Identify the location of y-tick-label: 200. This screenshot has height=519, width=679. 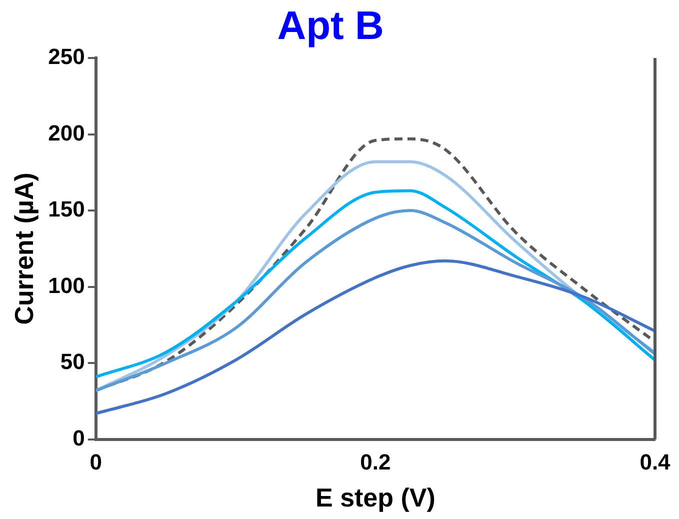
(66, 133).